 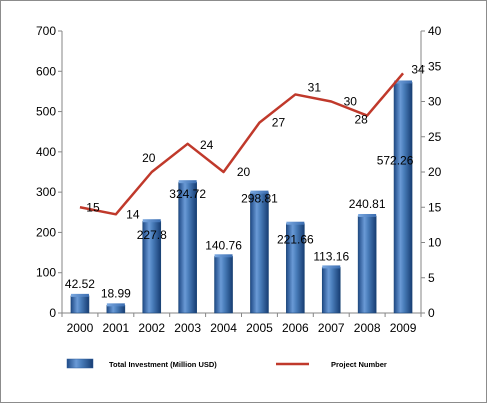 What do you see at coordinates (279, 123) in the screenshot?
I see `line-value-label: 27` at bounding box center [279, 123].